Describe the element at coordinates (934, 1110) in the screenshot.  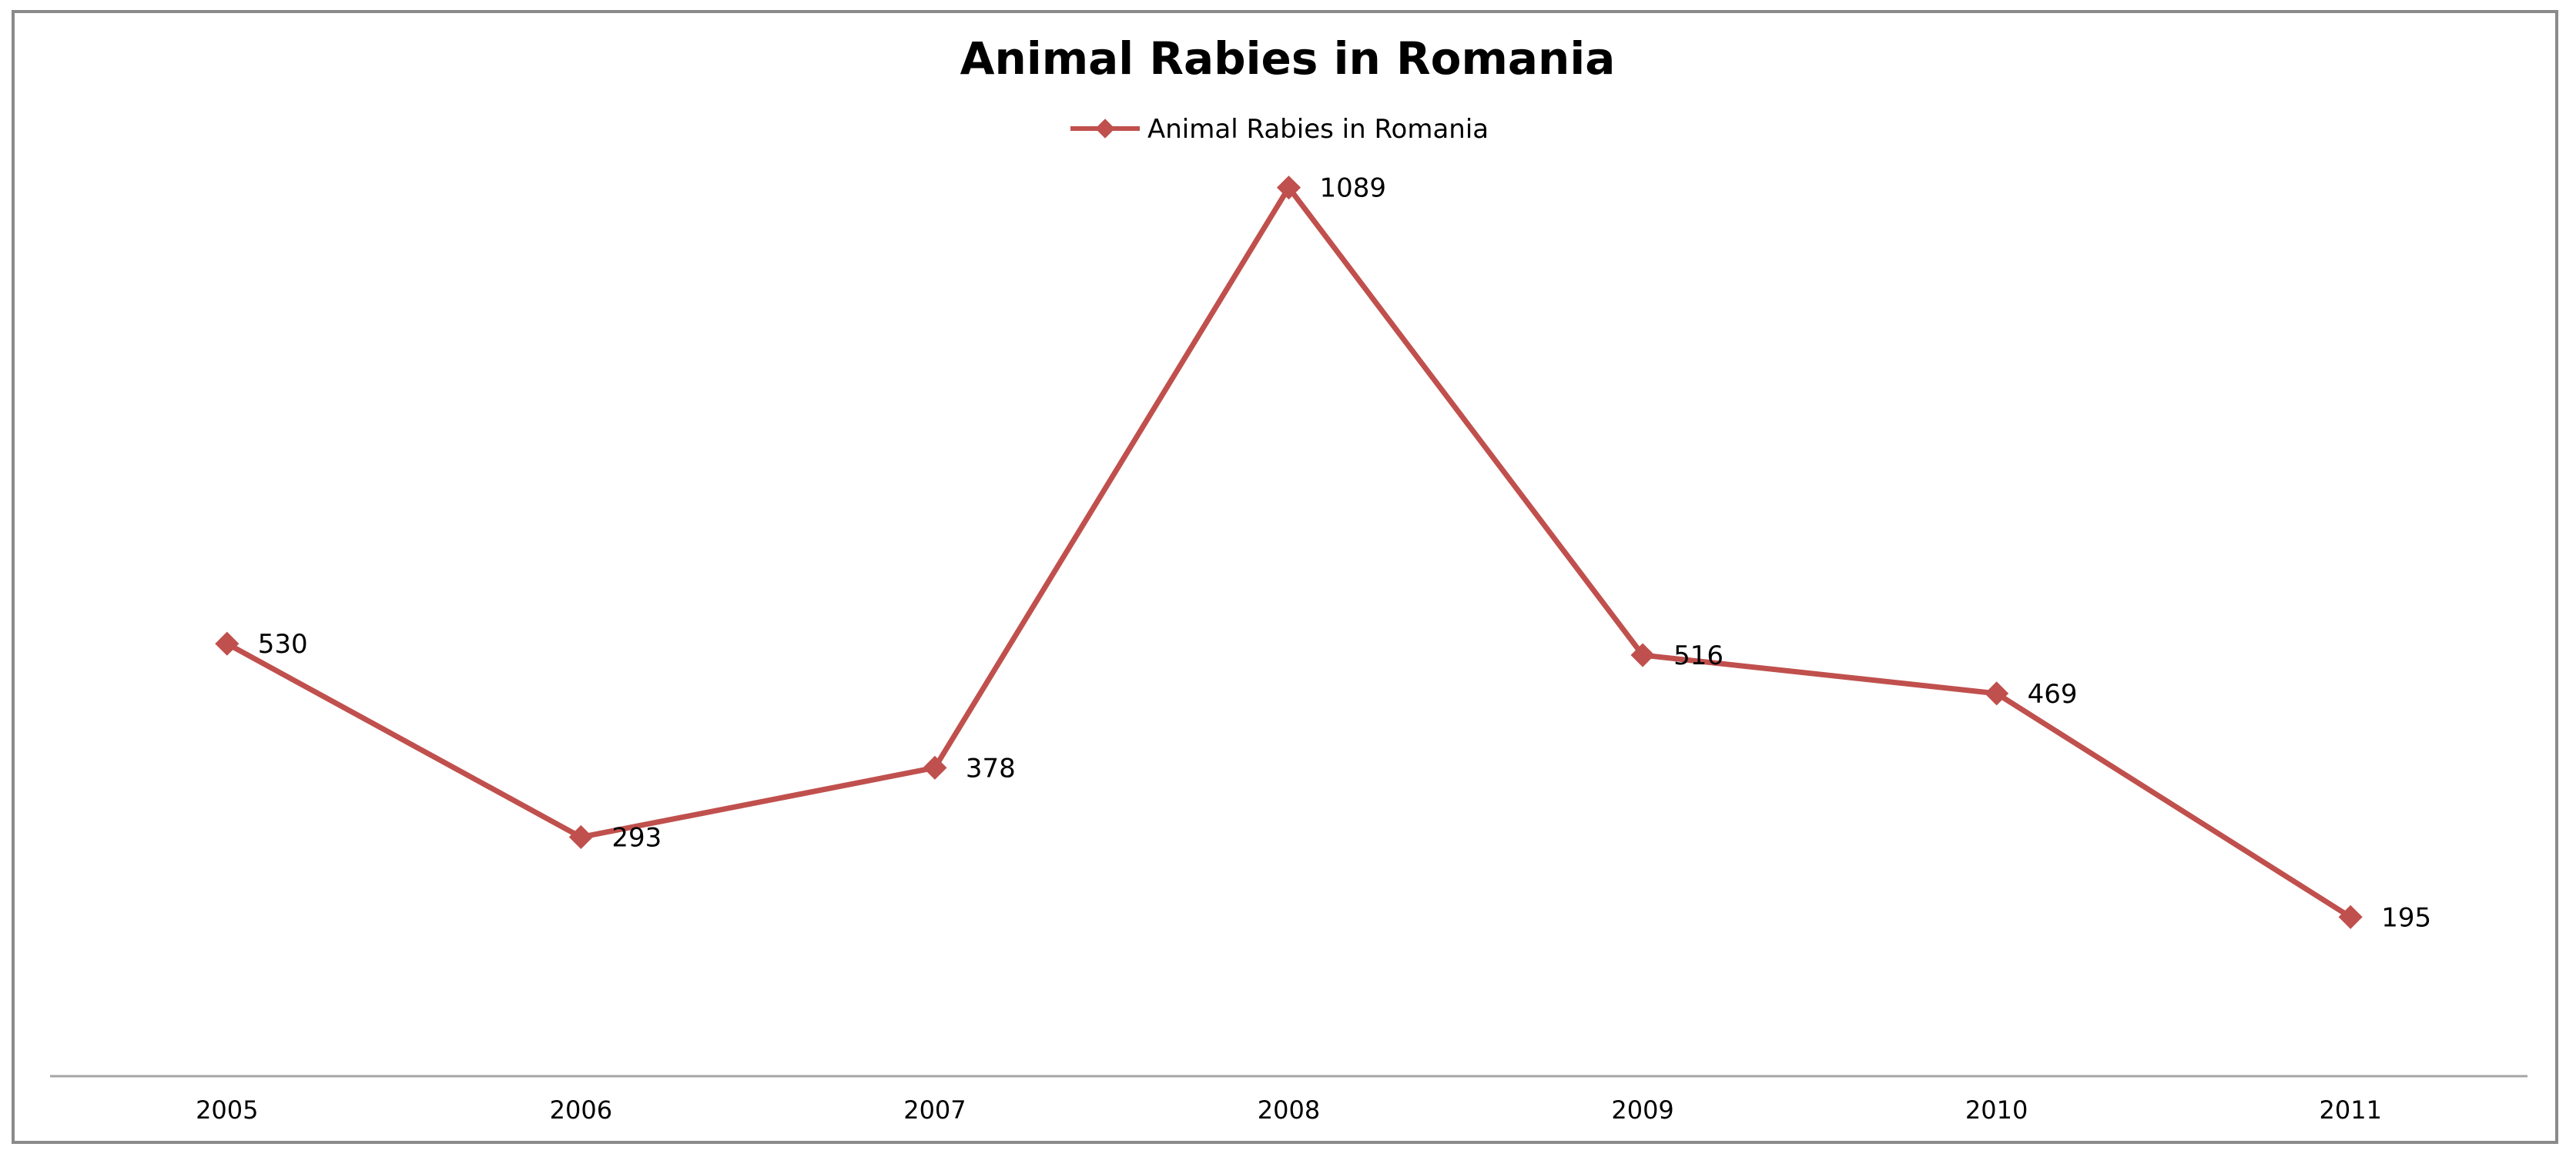
I see `x-tick-label-2007: 2007` at that location.